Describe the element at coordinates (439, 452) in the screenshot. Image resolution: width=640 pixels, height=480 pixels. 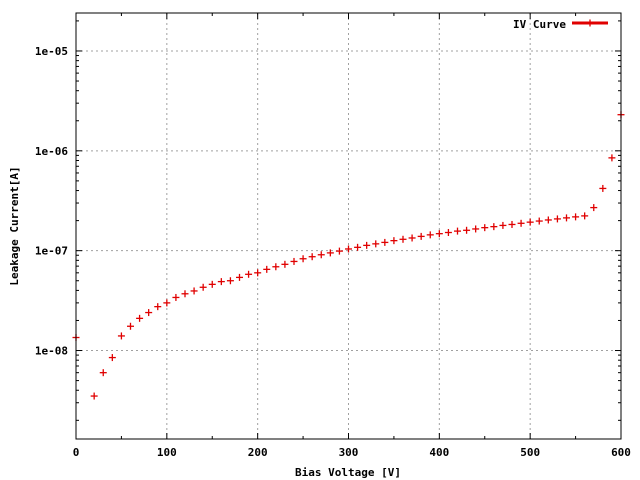
I see `x-tick-label: 400` at that location.